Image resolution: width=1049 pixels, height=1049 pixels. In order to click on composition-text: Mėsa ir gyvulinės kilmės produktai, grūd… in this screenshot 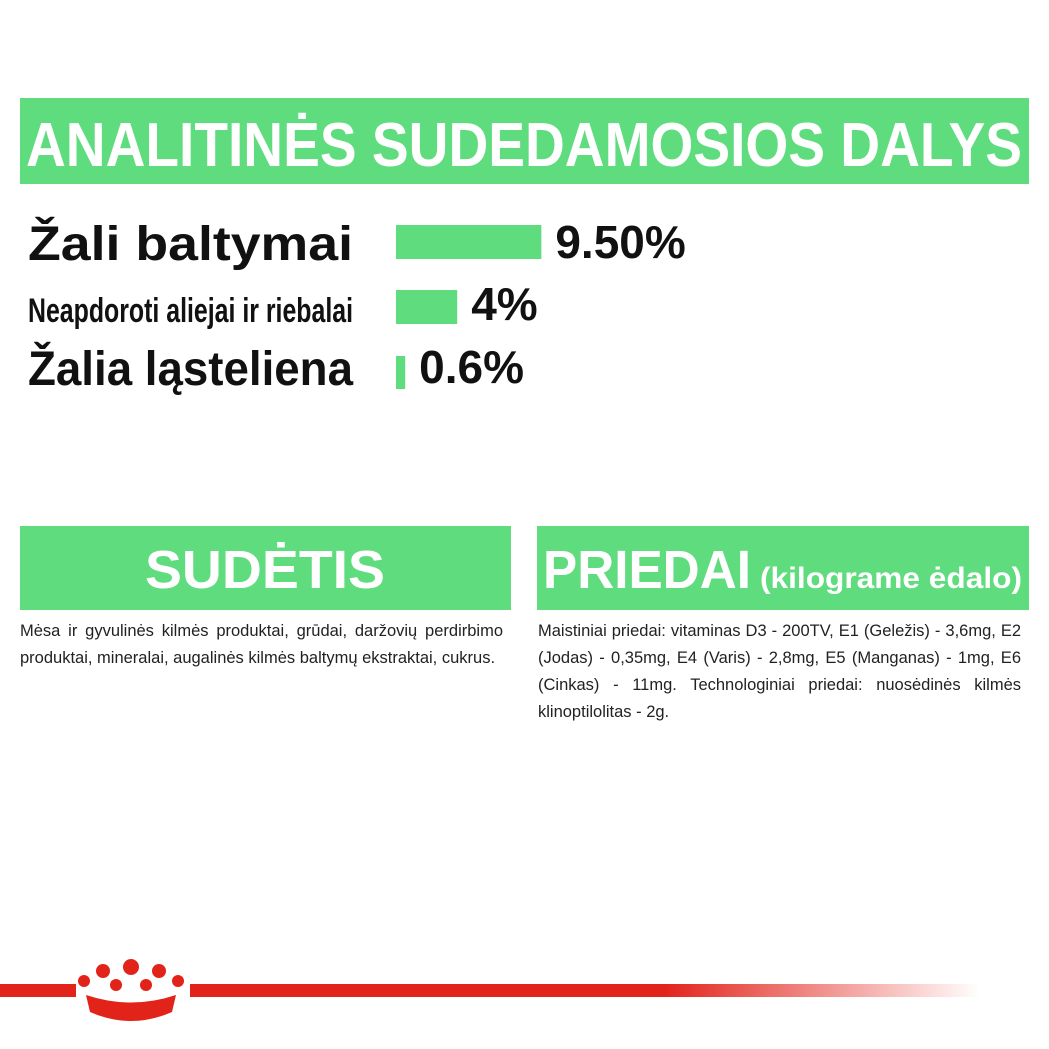, I will do `click(261, 644)`.